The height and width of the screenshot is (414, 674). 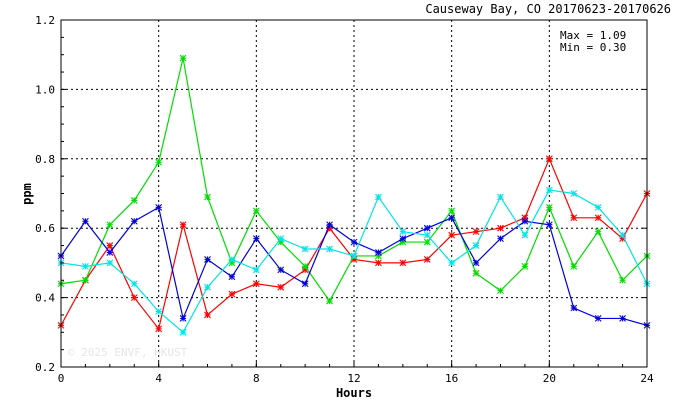 I want to click on y-axis-title: ppm, so click(x=27, y=194).